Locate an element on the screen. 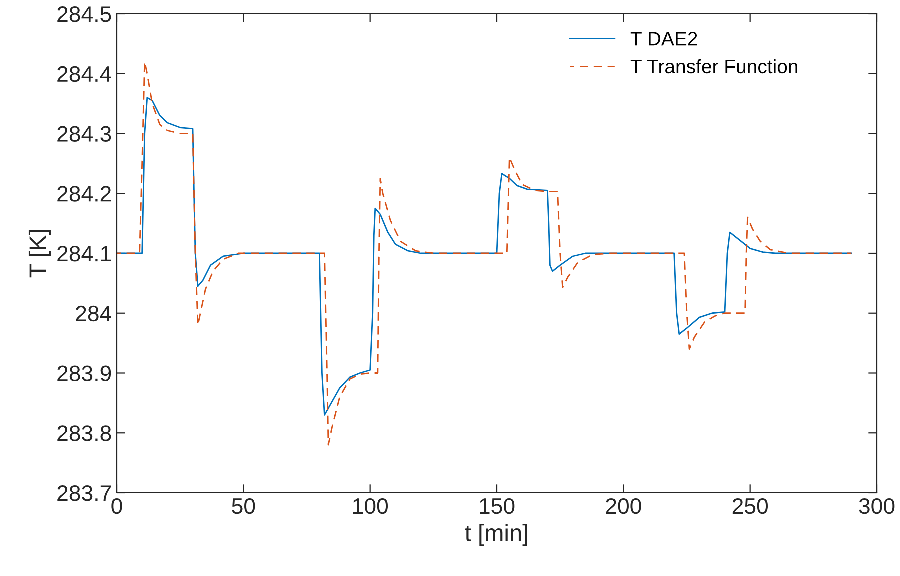 Image resolution: width=900 pixels, height=576 pixels. x-tick-label: 200 is located at coordinates (624, 506).